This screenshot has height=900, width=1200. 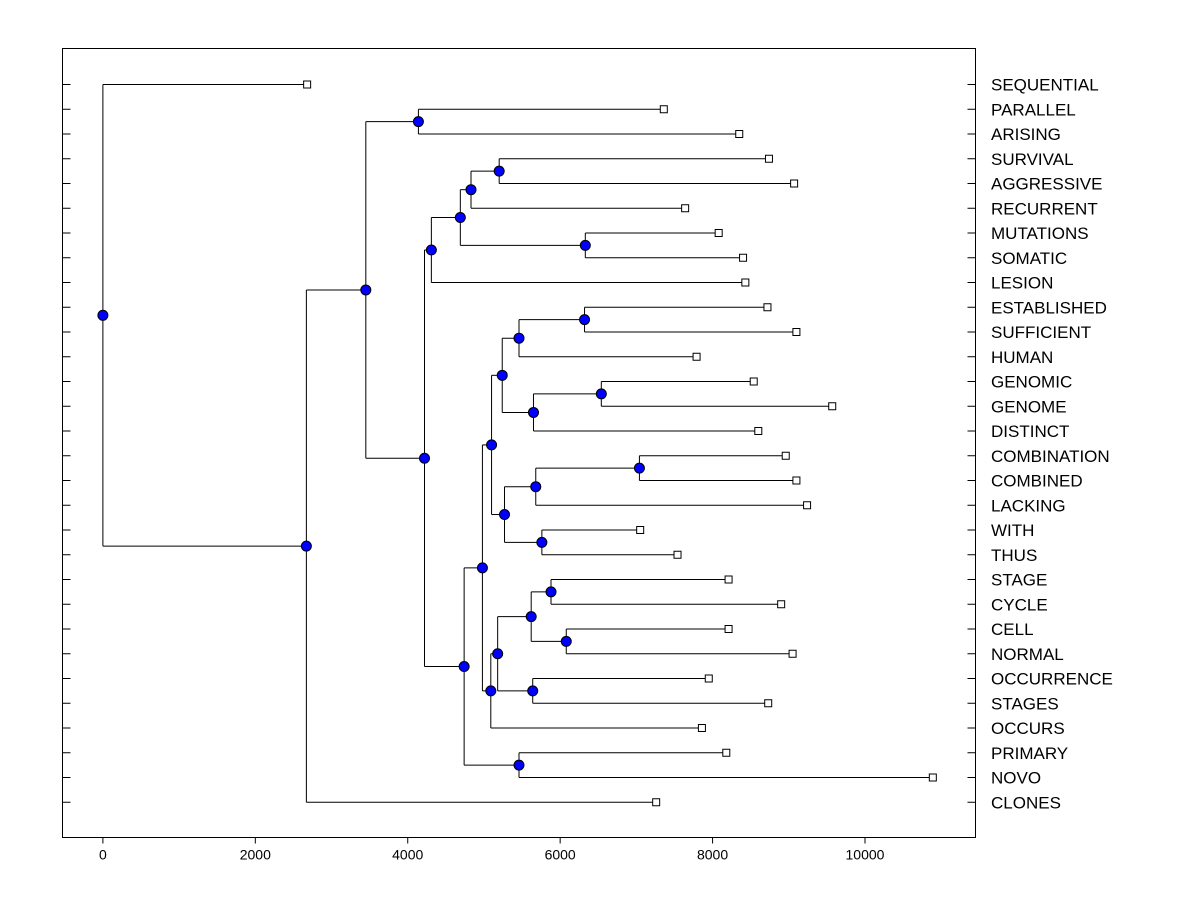 What do you see at coordinates (726, 752) in the screenshot?
I see `leaf-marker-primary` at bounding box center [726, 752].